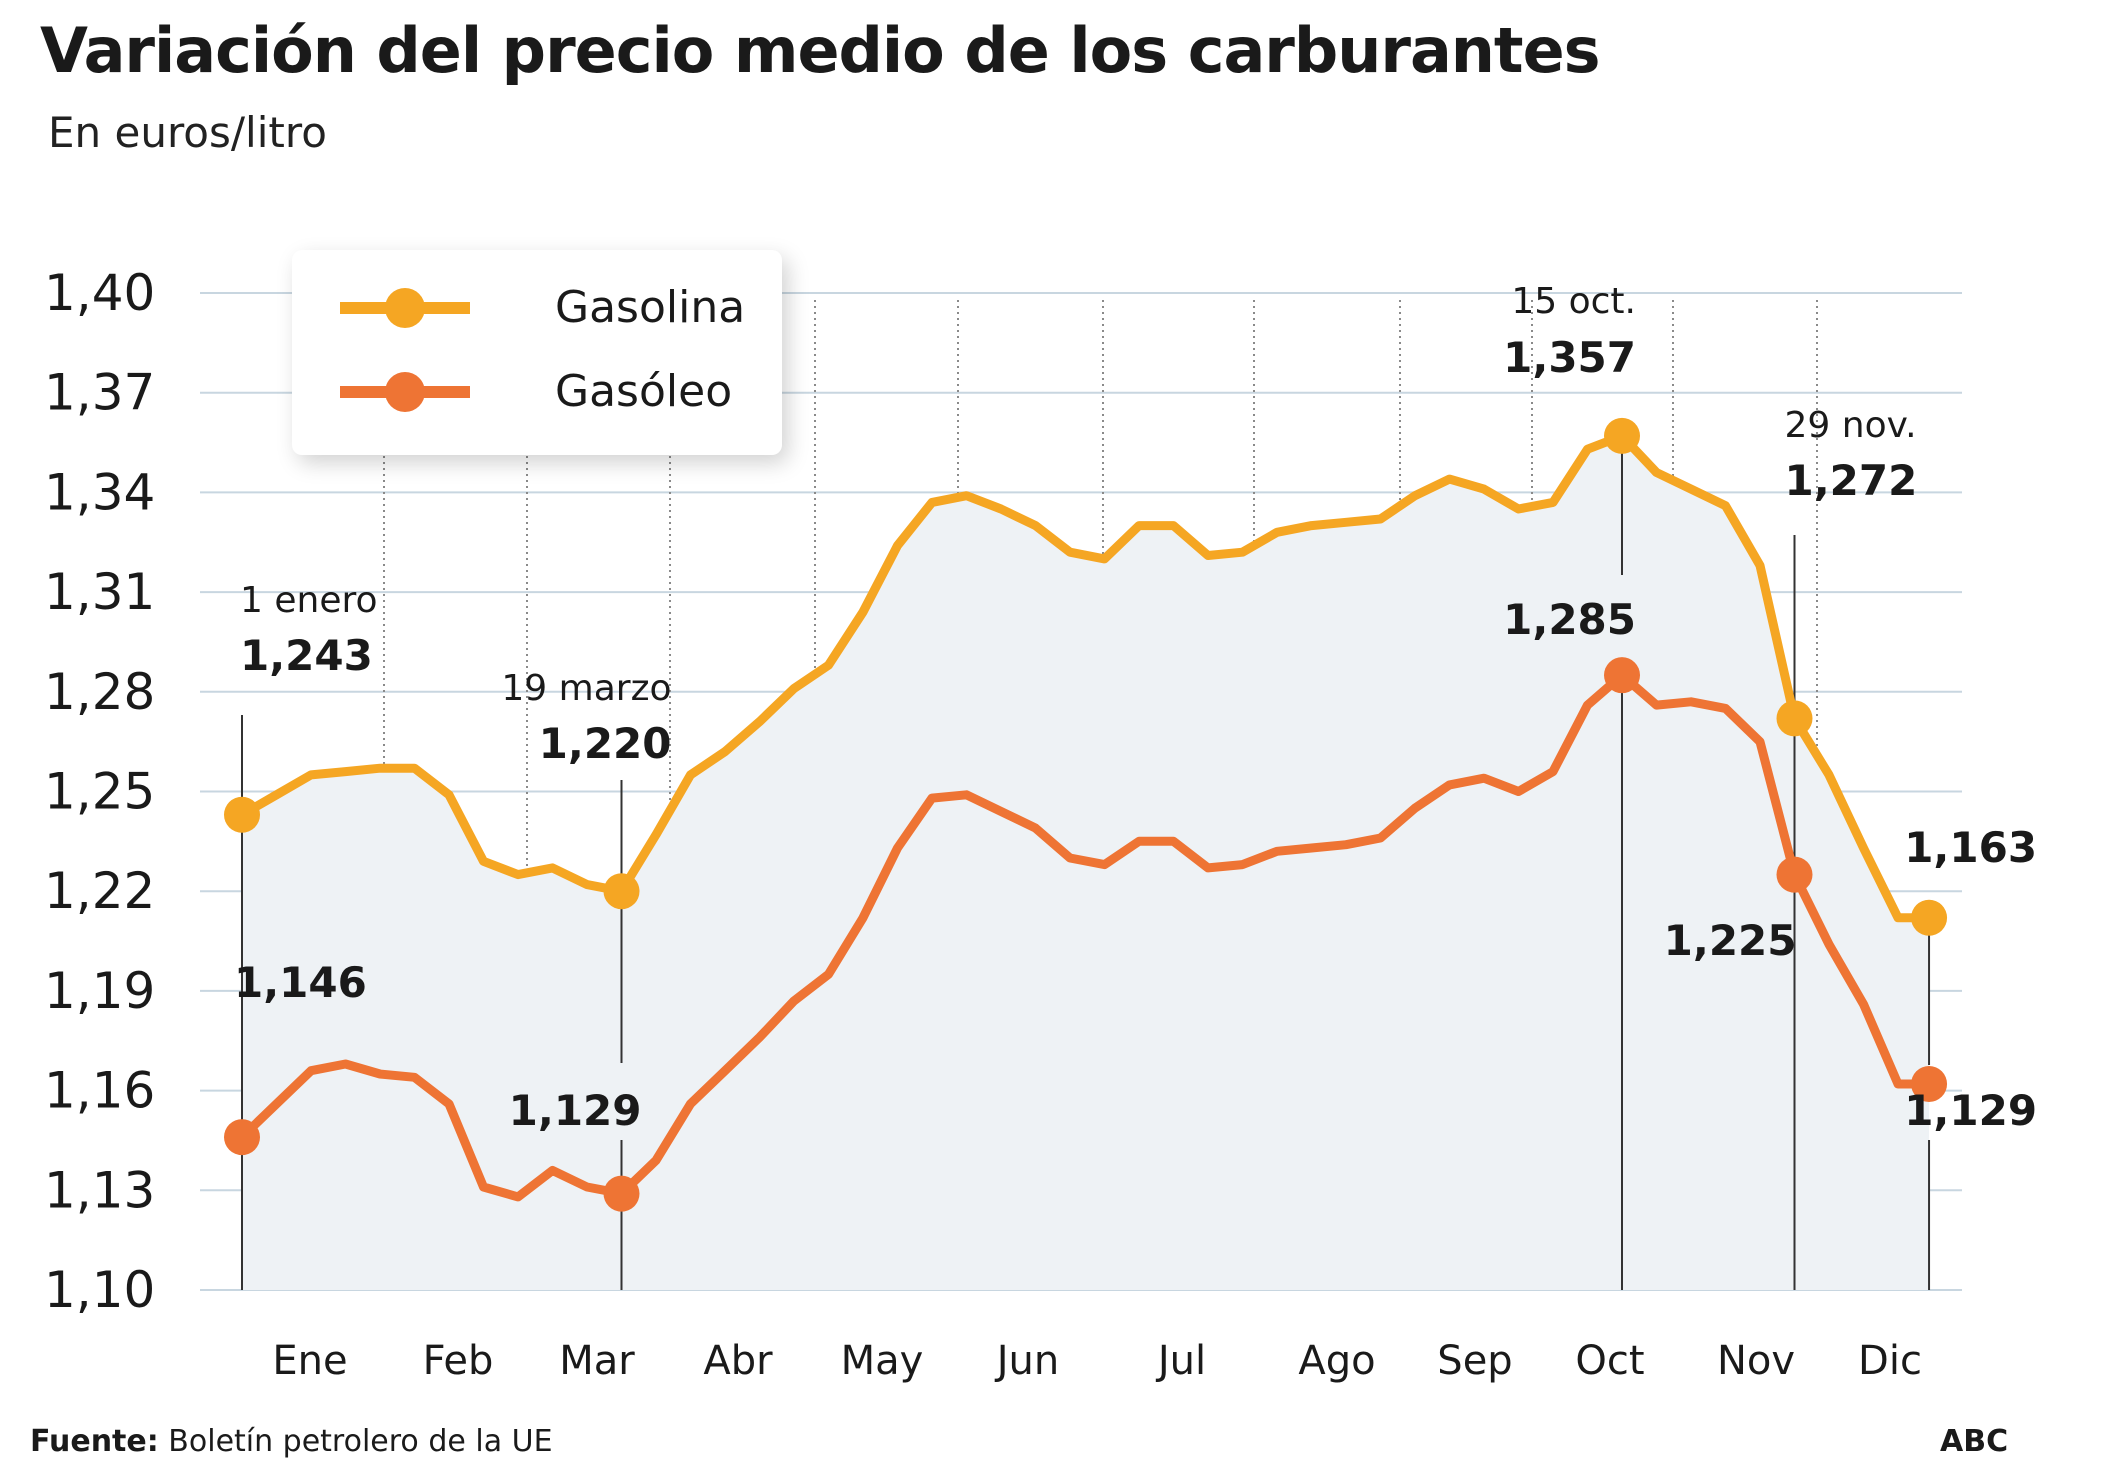  I want to click on legend-swatch-gasolina, so click(405, 308).